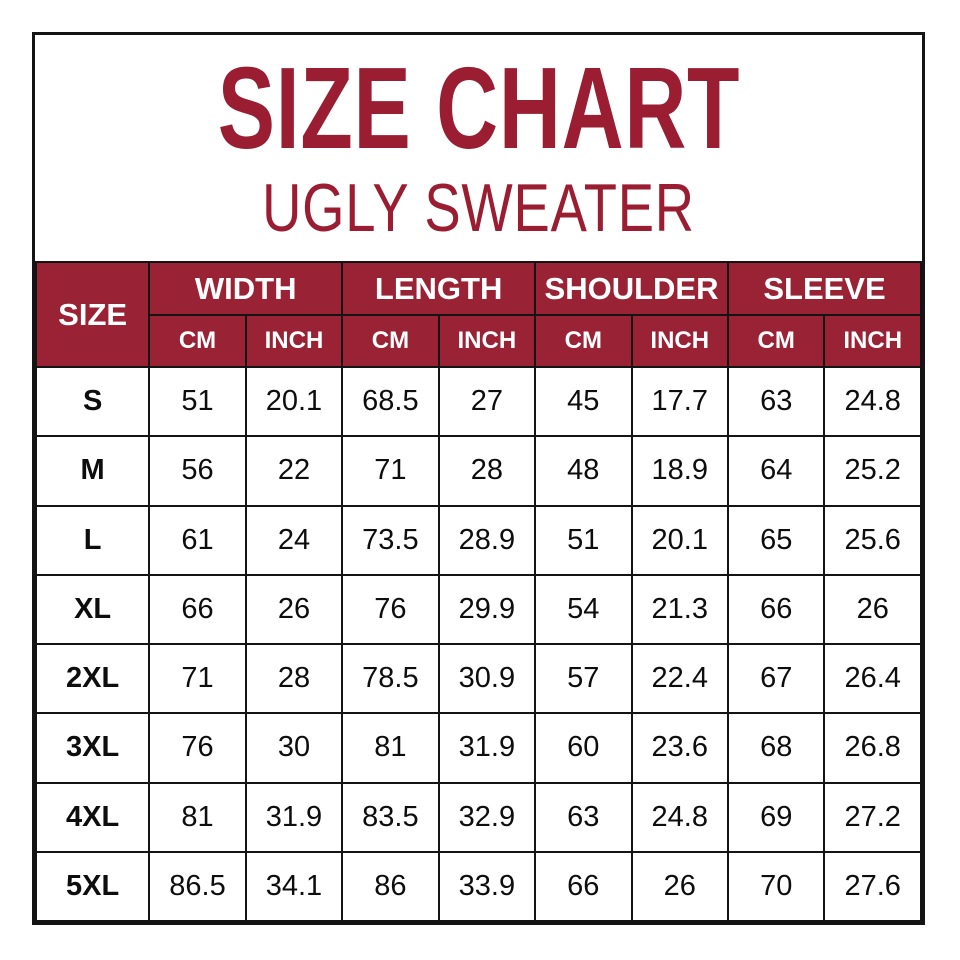 The width and height of the screenshot is (960, 960). Describe the element at coordinates (478, 108) in the screenshot. I see `page-title: SIZE CHART` at that location.